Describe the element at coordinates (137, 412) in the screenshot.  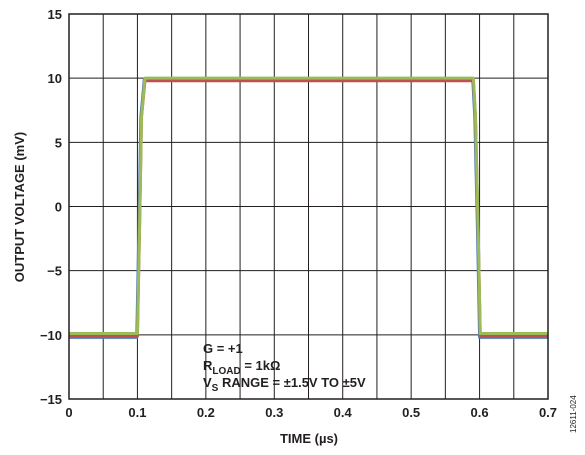
I see `x-tick-label: 0.1` at that location.